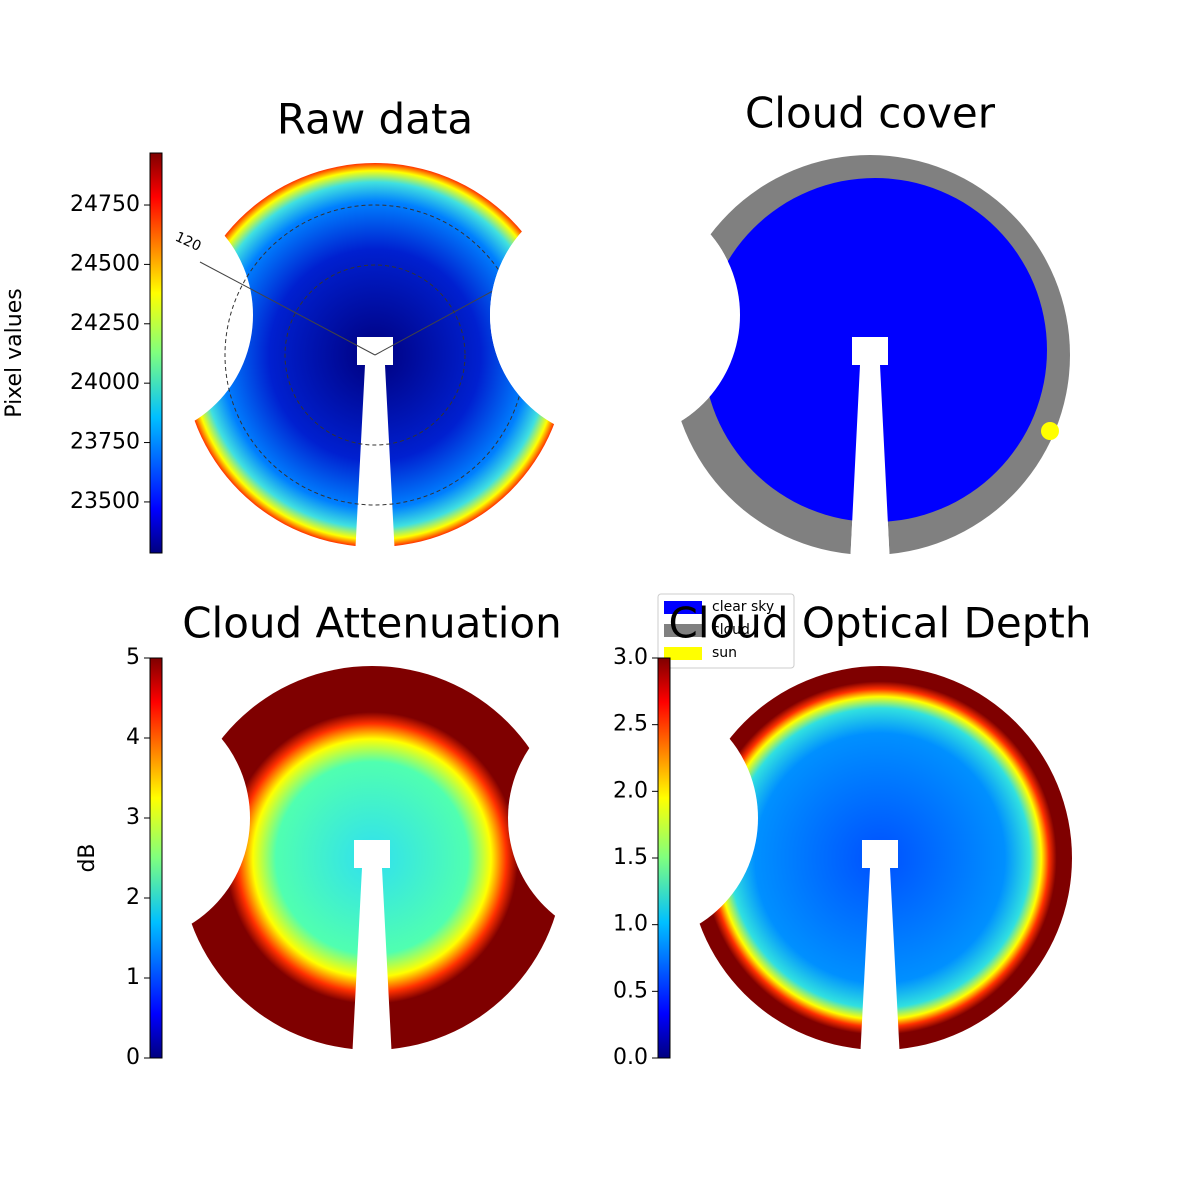 The width and height of the screenshot is (1200, 1200). I want to click on colorbar-tick-label: 24750, so click(105, 204).